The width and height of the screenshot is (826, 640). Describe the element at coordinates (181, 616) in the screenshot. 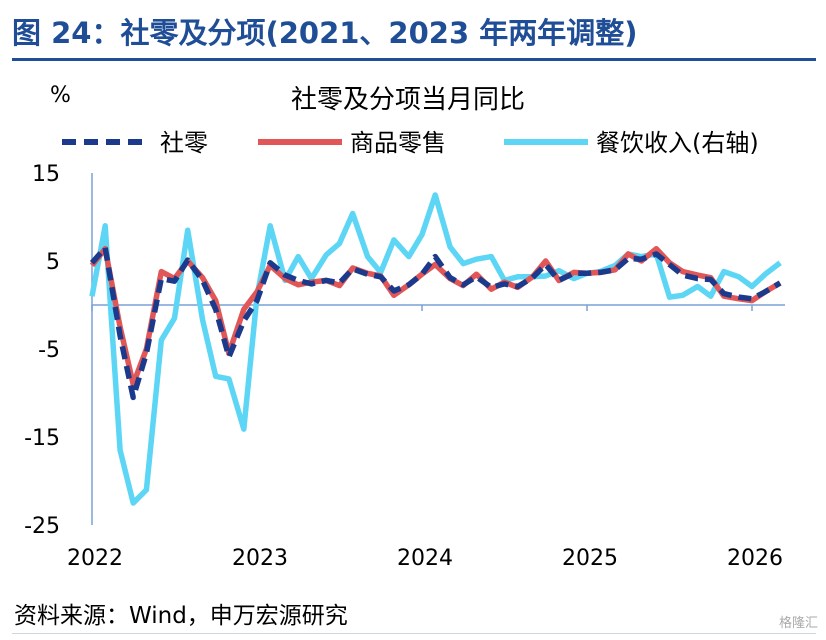

I see `source-note: 资料来源：Wind，申万宏源研究` at that location.